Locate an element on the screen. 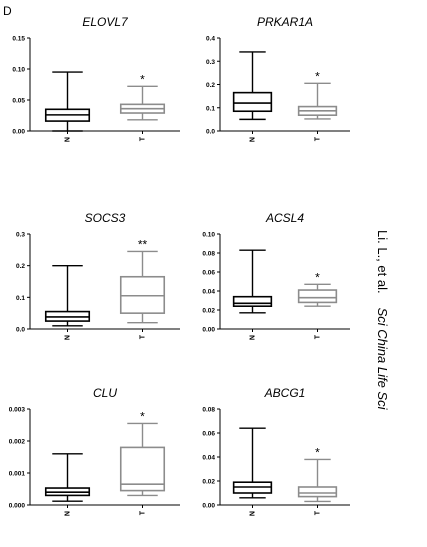 Image resolution: width=427 pixels, height=547 pixels. y-tick-label: 0.4 is located at coordinates (210, 39).